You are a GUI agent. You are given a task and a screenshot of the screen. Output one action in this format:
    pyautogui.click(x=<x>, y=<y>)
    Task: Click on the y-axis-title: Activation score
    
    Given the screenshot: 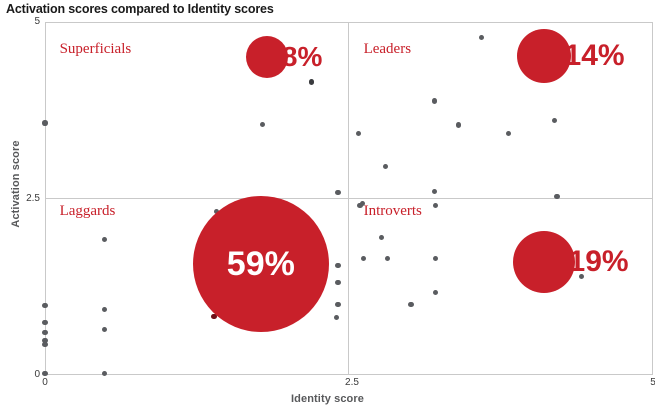 What is the action you would take?
    pyautogui.click(x=16, y=184)
    